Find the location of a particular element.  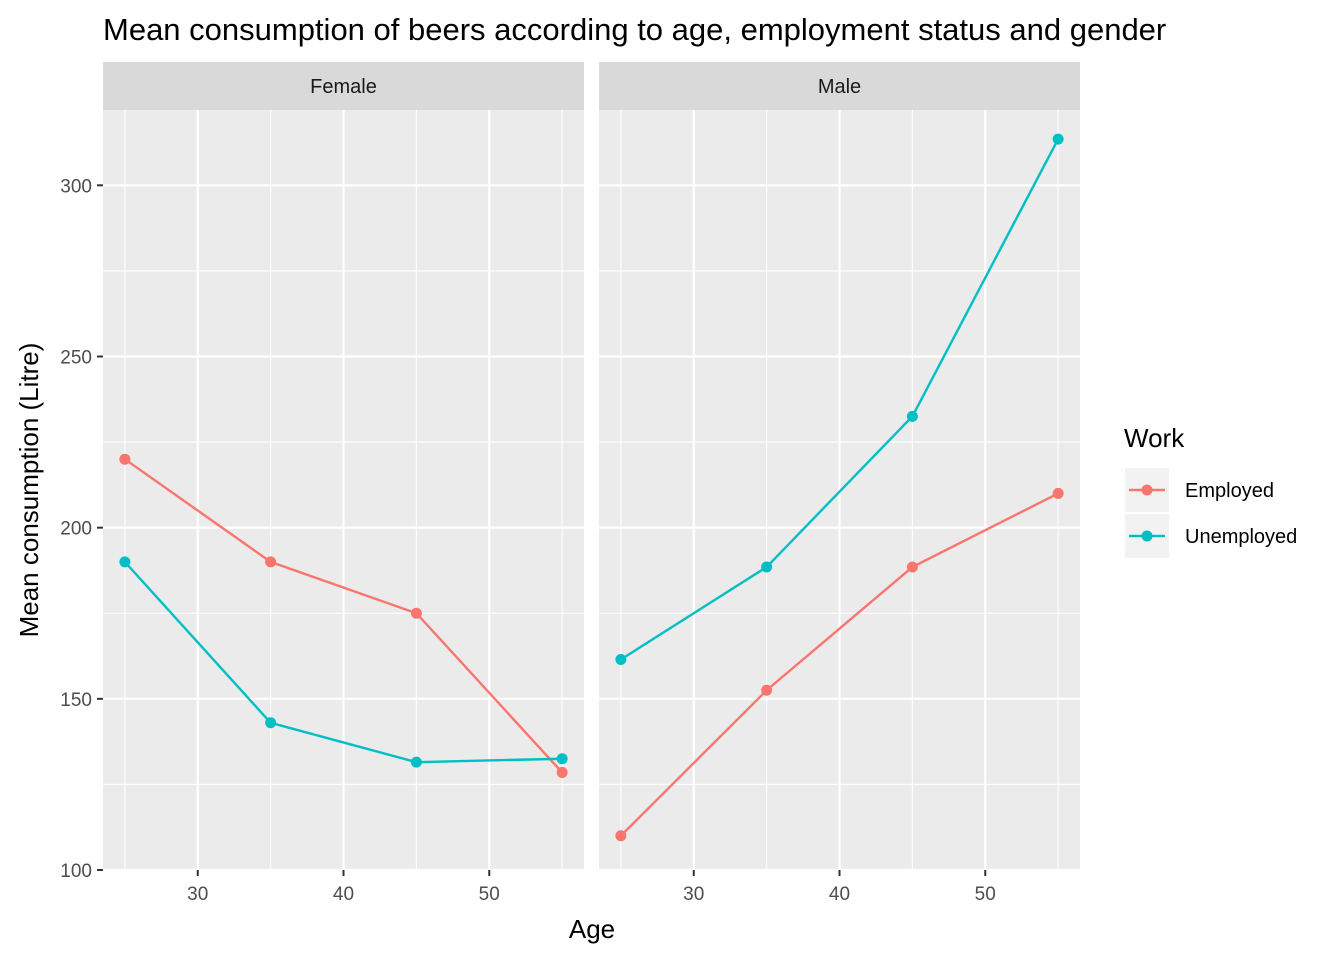

facet-strip-label: Male is located at coordinates (839, 87).